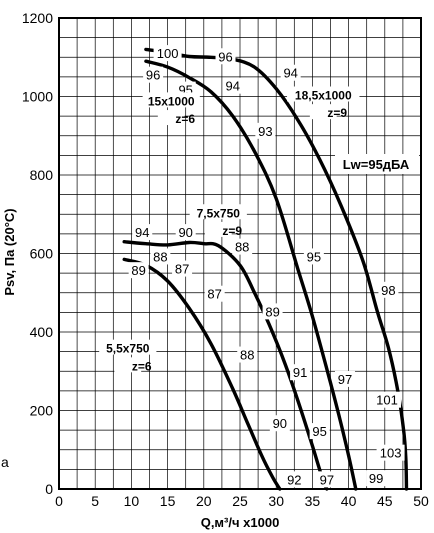  I want to click on data-label: 101, so click(387, 400).